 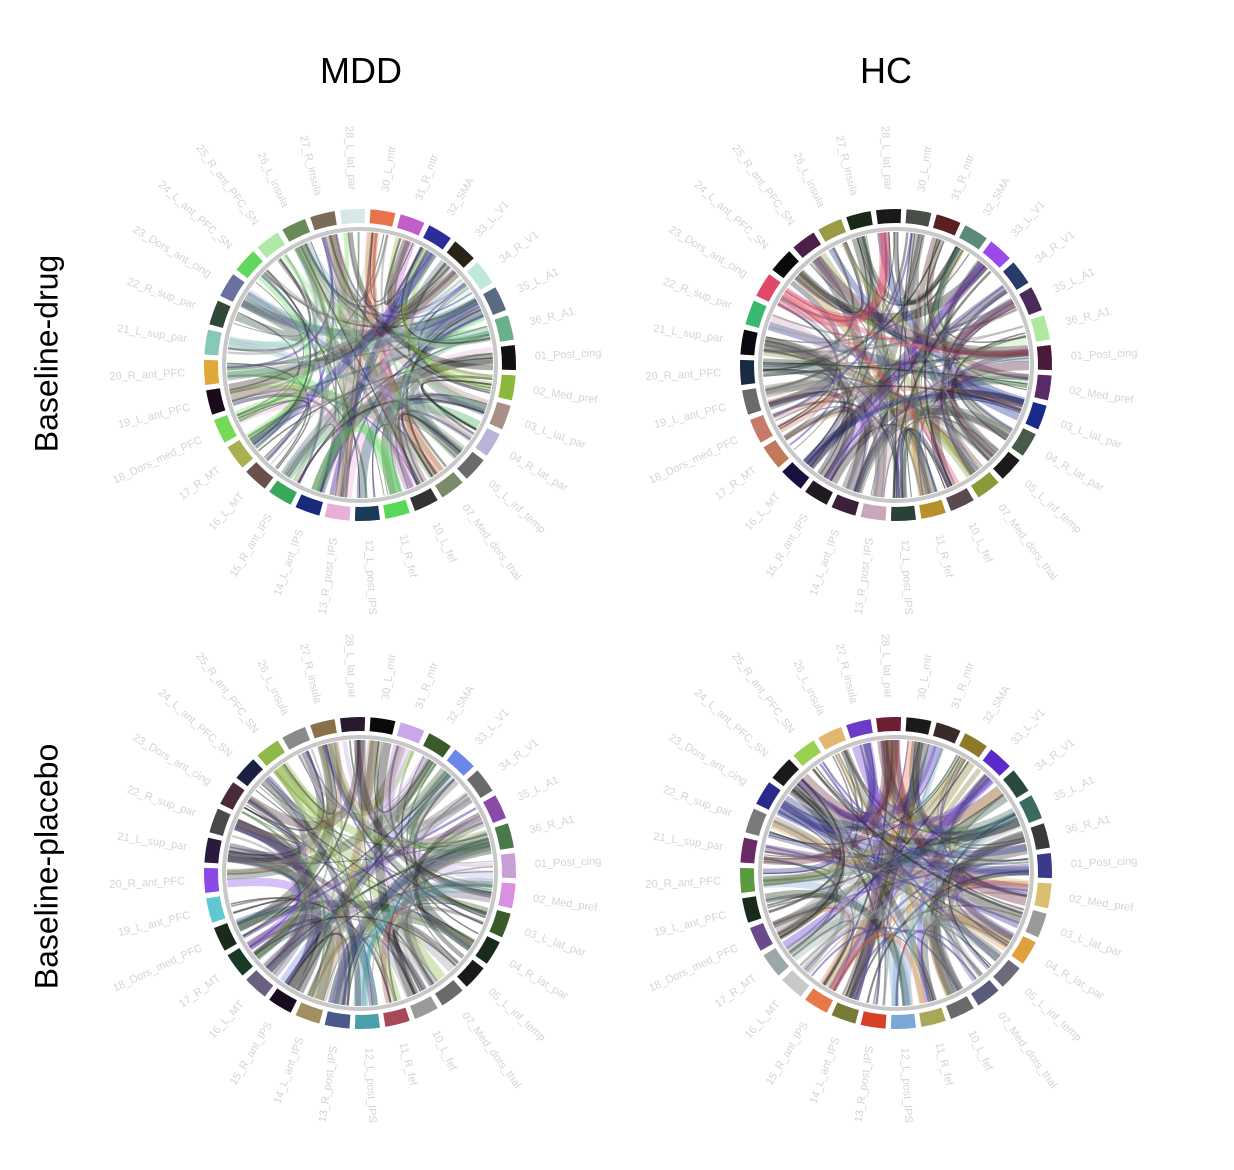 What do you see at coordinates (1028, 219) in the screenshot?
I see `node-label: 33_L_V1` at bounding box center [1028, 219].